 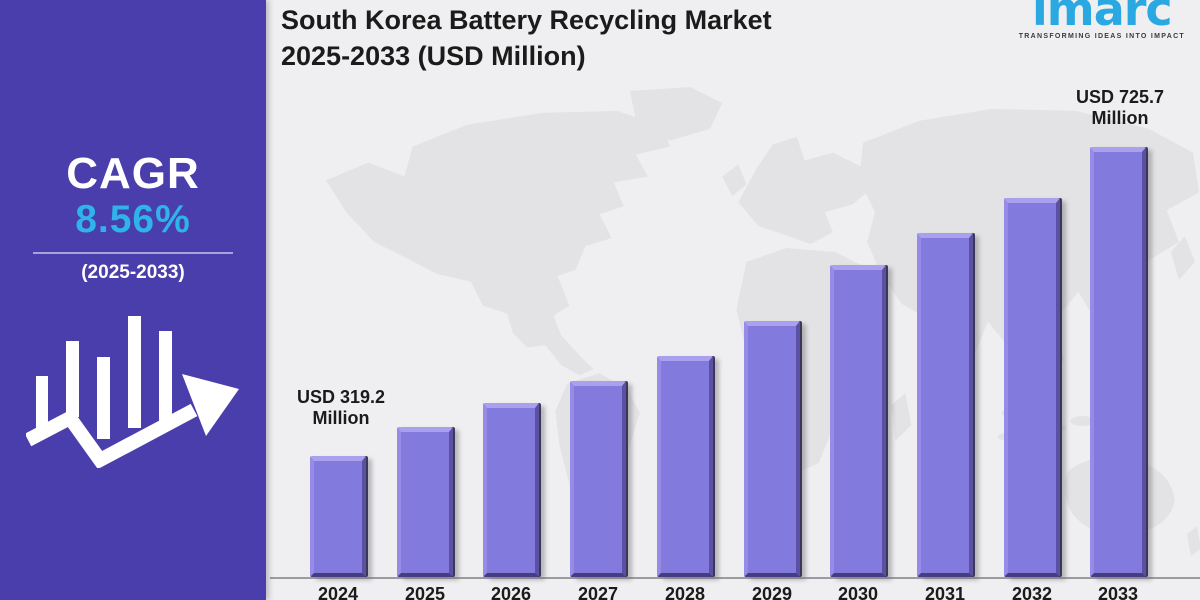 I want to click on imarc-logo-wordmark: imarc, so click(x=1102, y=18).